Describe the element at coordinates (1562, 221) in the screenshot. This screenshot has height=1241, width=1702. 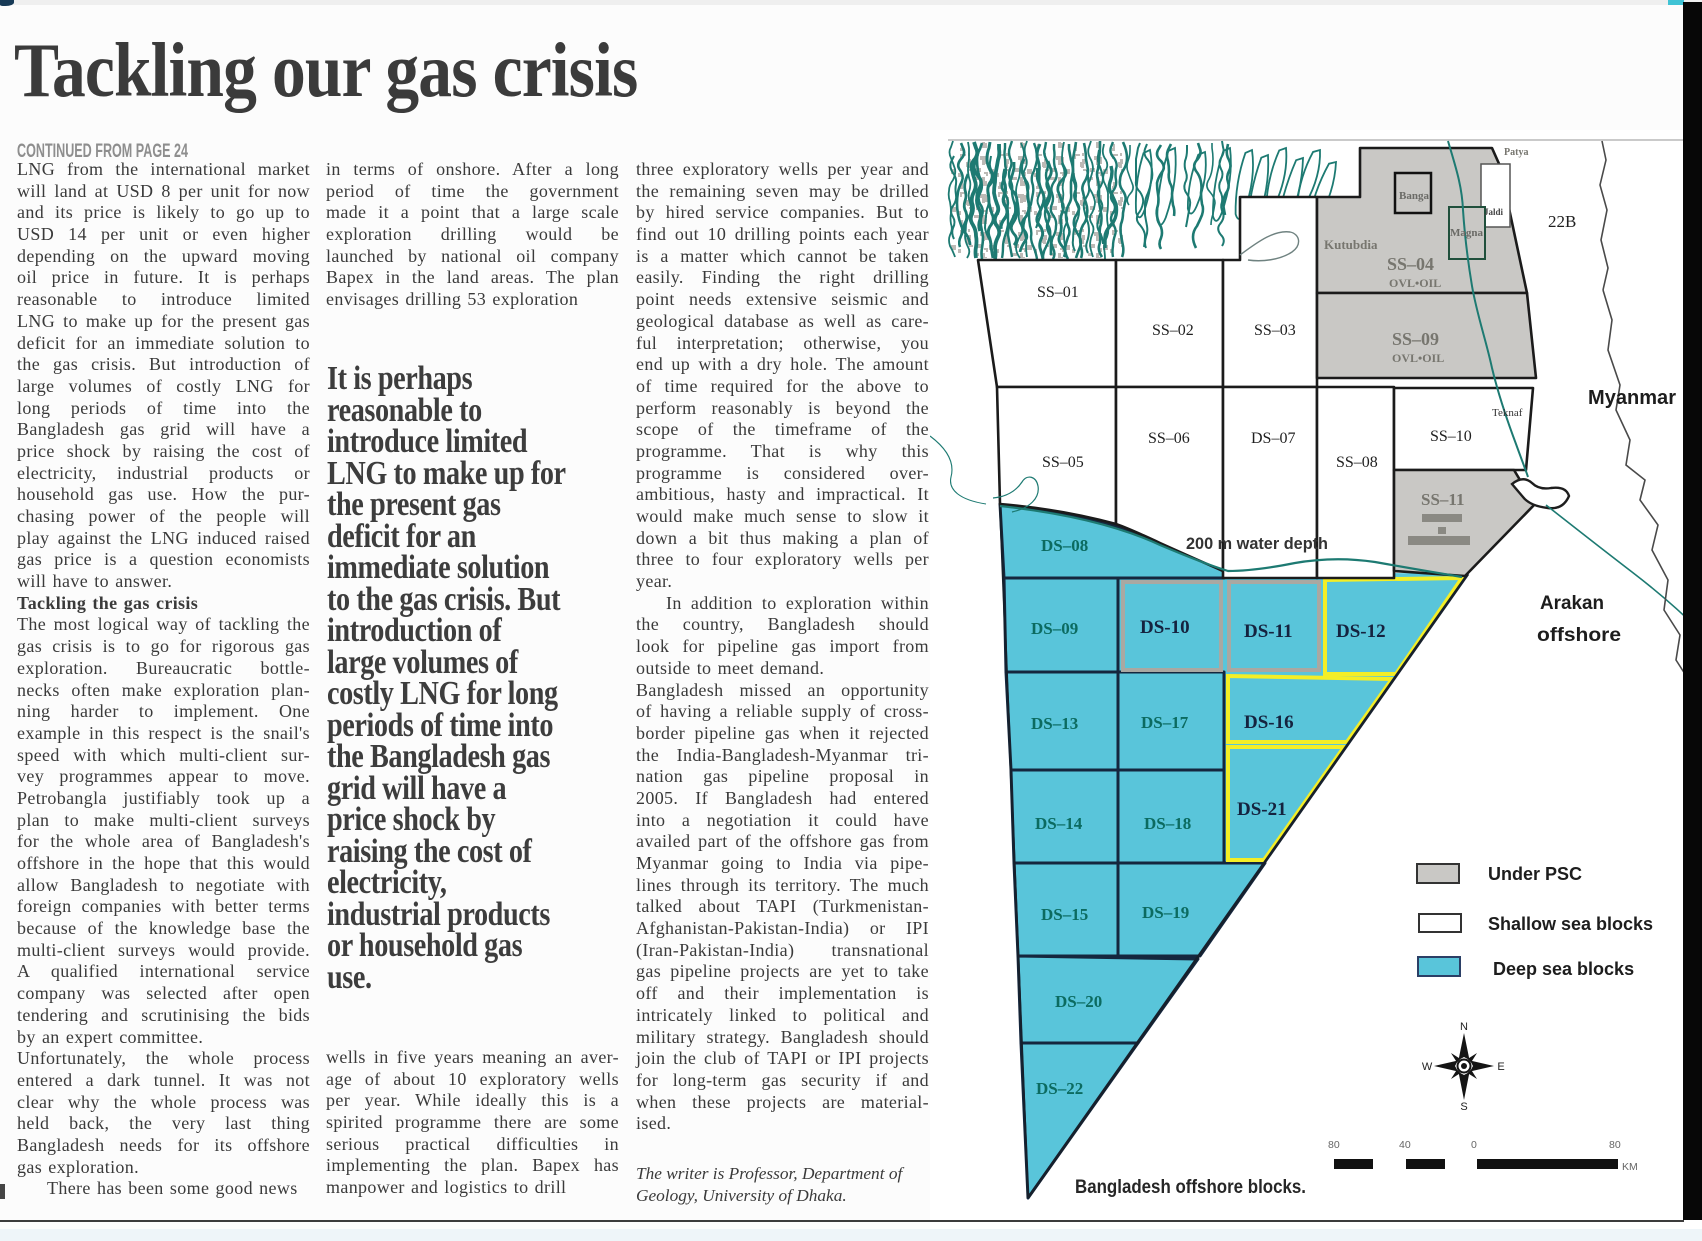
I see `svg-text: 22B` at that location.